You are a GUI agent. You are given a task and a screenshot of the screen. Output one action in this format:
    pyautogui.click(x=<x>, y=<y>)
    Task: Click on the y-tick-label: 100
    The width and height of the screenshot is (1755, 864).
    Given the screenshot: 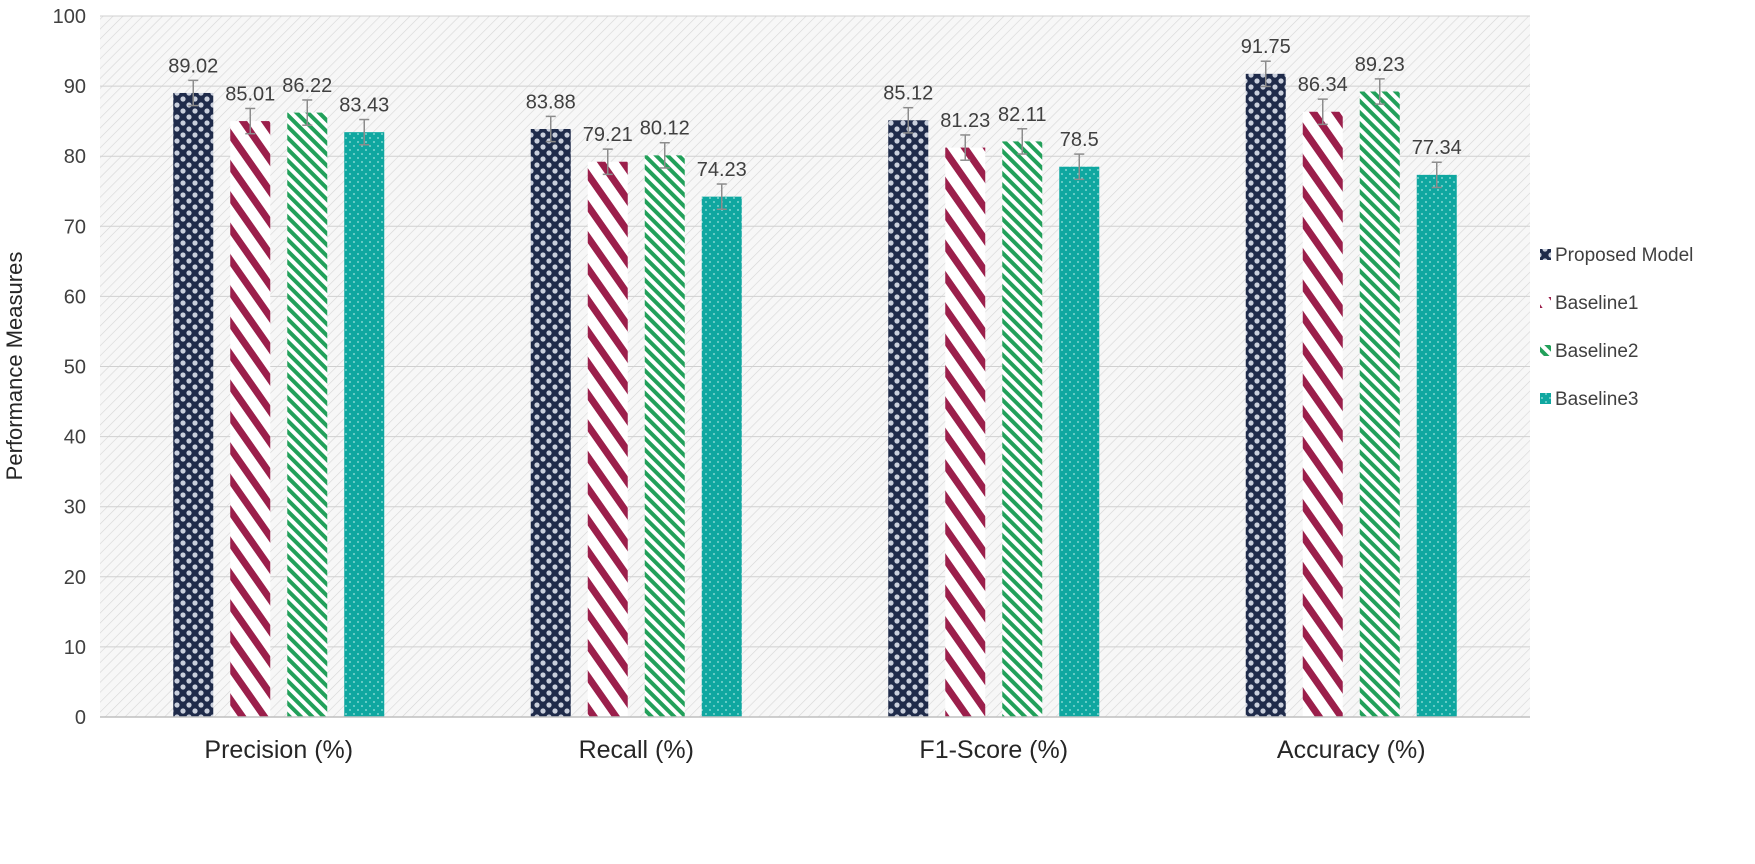 What is the action you would take?
    pyautogui.click(x=69, y=17)
    